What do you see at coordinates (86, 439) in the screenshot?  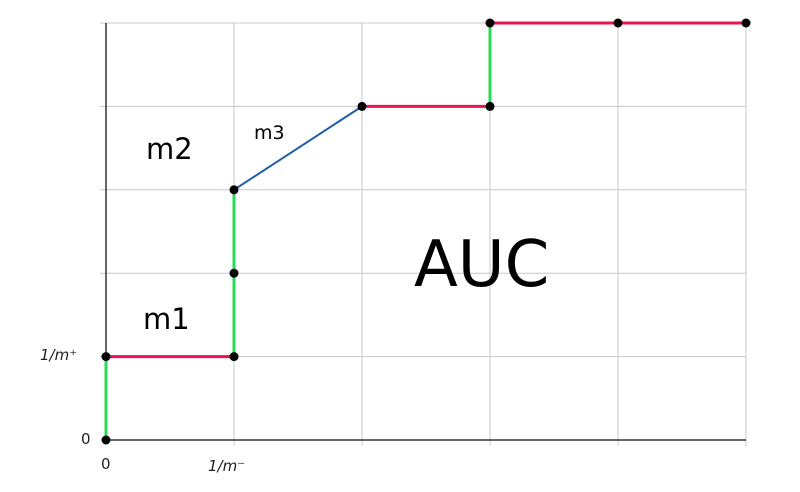 I see `y-tick-0: 0` at bounding box center [86, 439].